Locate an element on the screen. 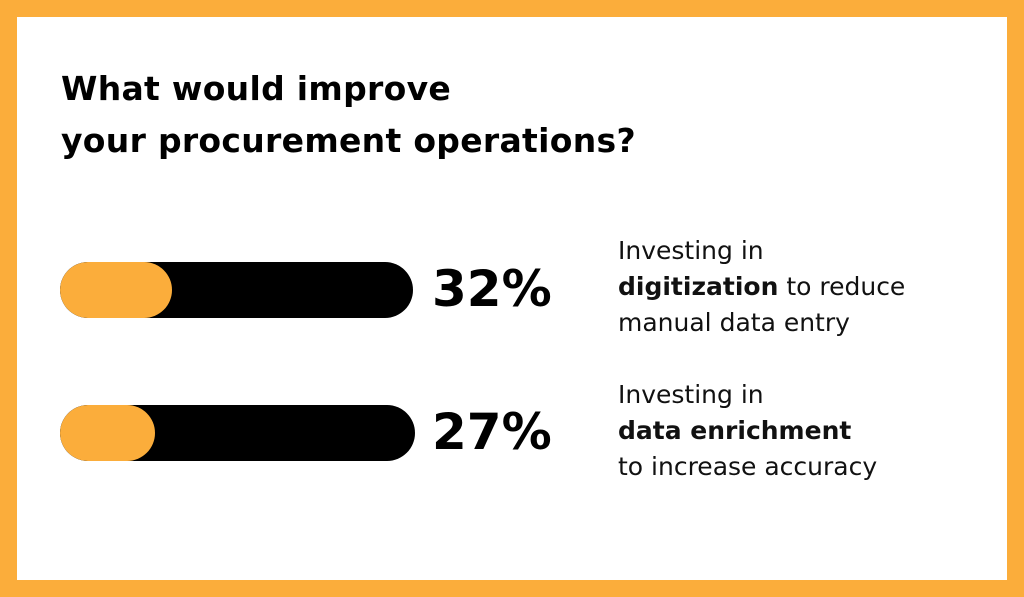 The image size is (1024, 597). desc-rest: to reduce is located at coordinates (842, 286).